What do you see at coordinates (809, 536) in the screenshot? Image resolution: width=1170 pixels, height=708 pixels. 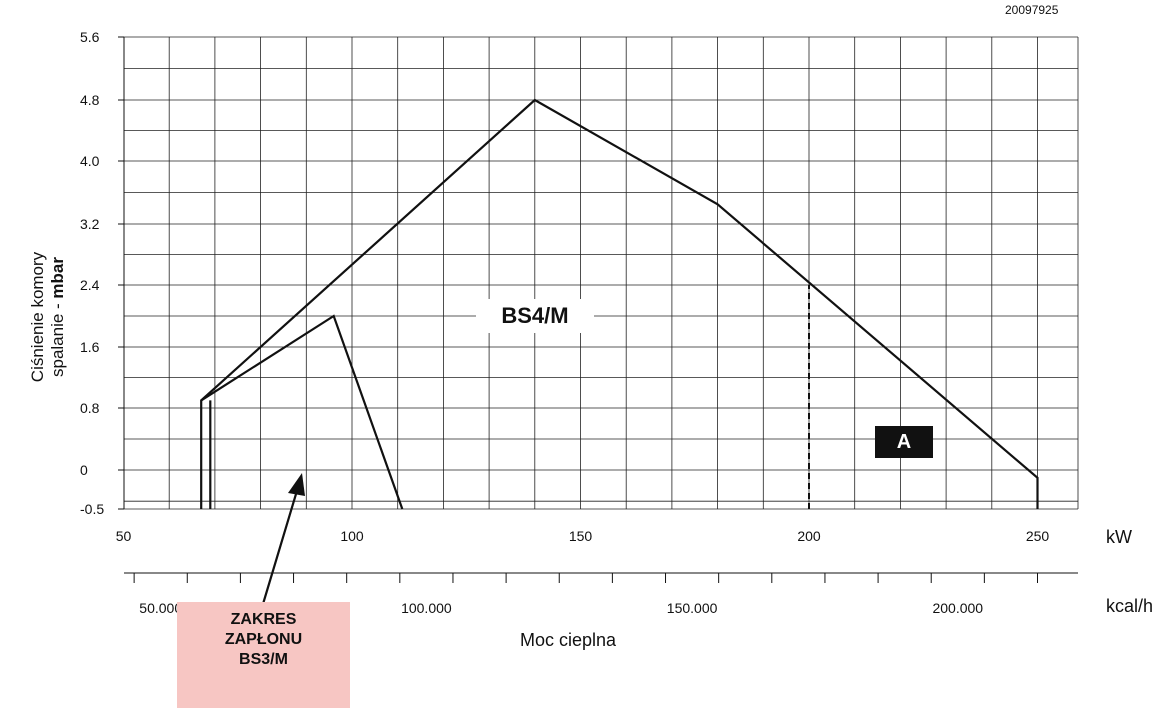 I see `x-tick-label: 200` at bounding box center [809, 536].